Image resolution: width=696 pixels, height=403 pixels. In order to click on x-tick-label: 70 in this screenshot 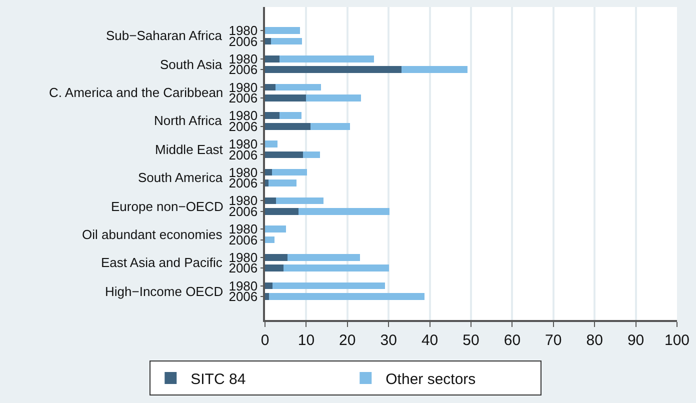, I will do `click(553, 340)`.